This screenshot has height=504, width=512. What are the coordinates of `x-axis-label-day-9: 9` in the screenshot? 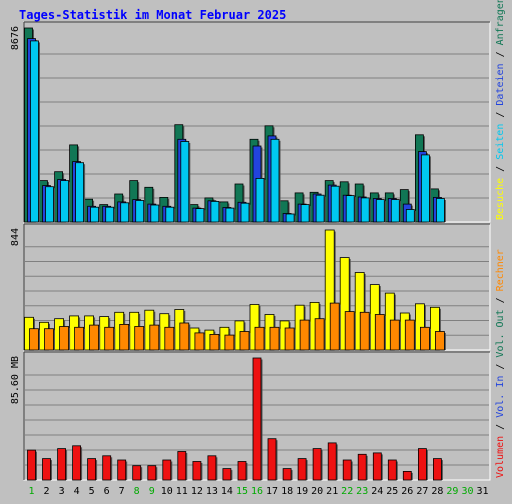 It's located at (152, 491).